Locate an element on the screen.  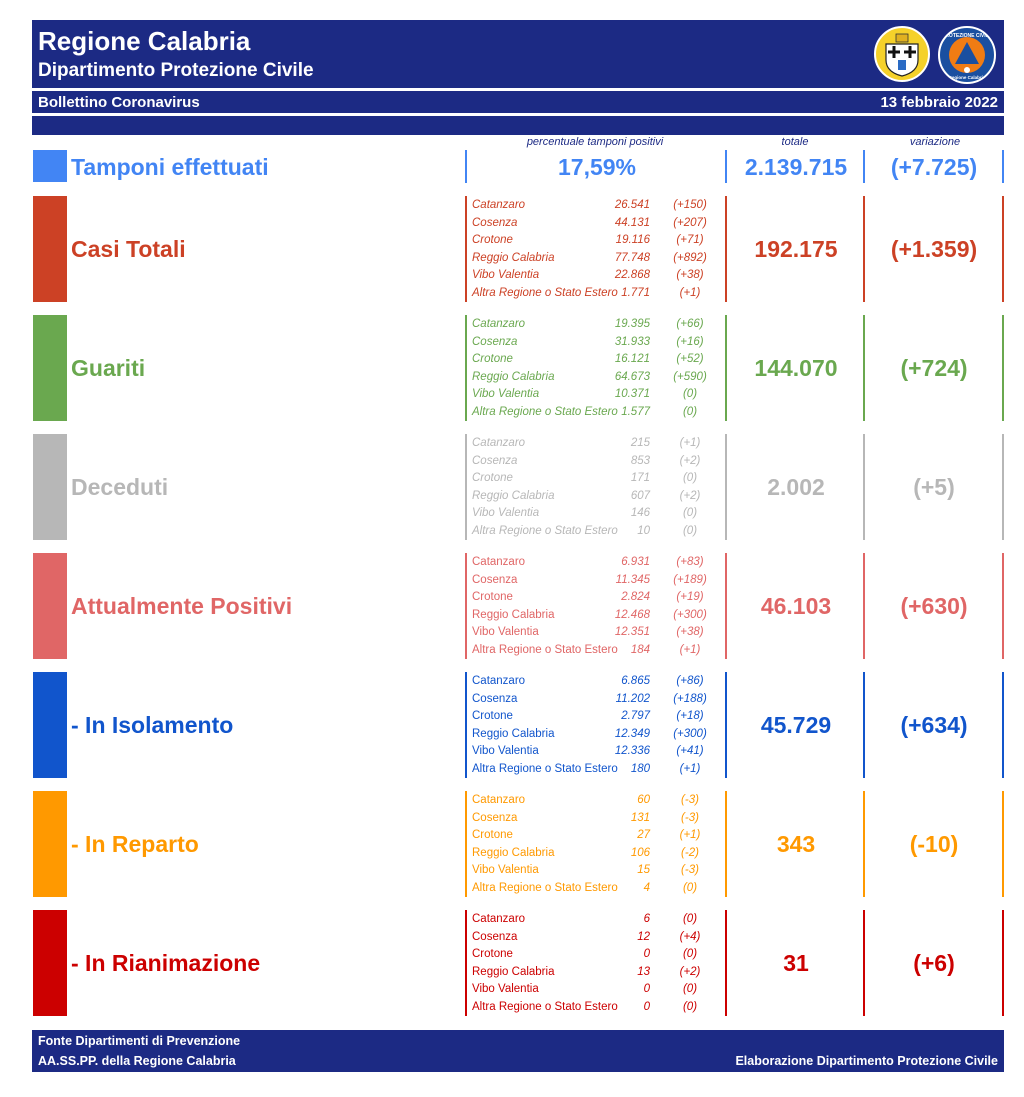
column-header-pct: percentuale tamponi positivi is located at coordinates (595, 142).